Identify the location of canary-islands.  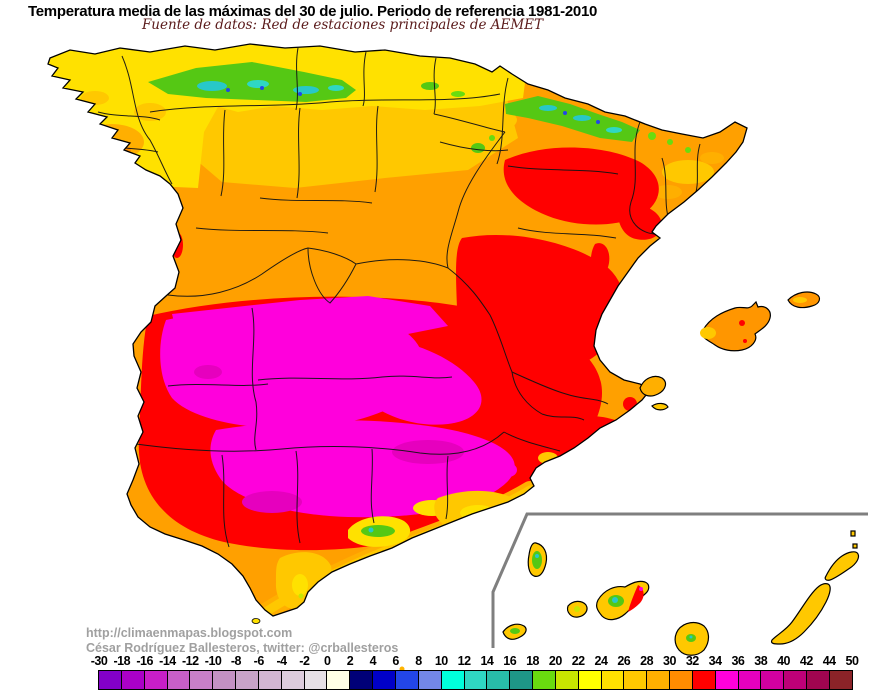
(681, 593).